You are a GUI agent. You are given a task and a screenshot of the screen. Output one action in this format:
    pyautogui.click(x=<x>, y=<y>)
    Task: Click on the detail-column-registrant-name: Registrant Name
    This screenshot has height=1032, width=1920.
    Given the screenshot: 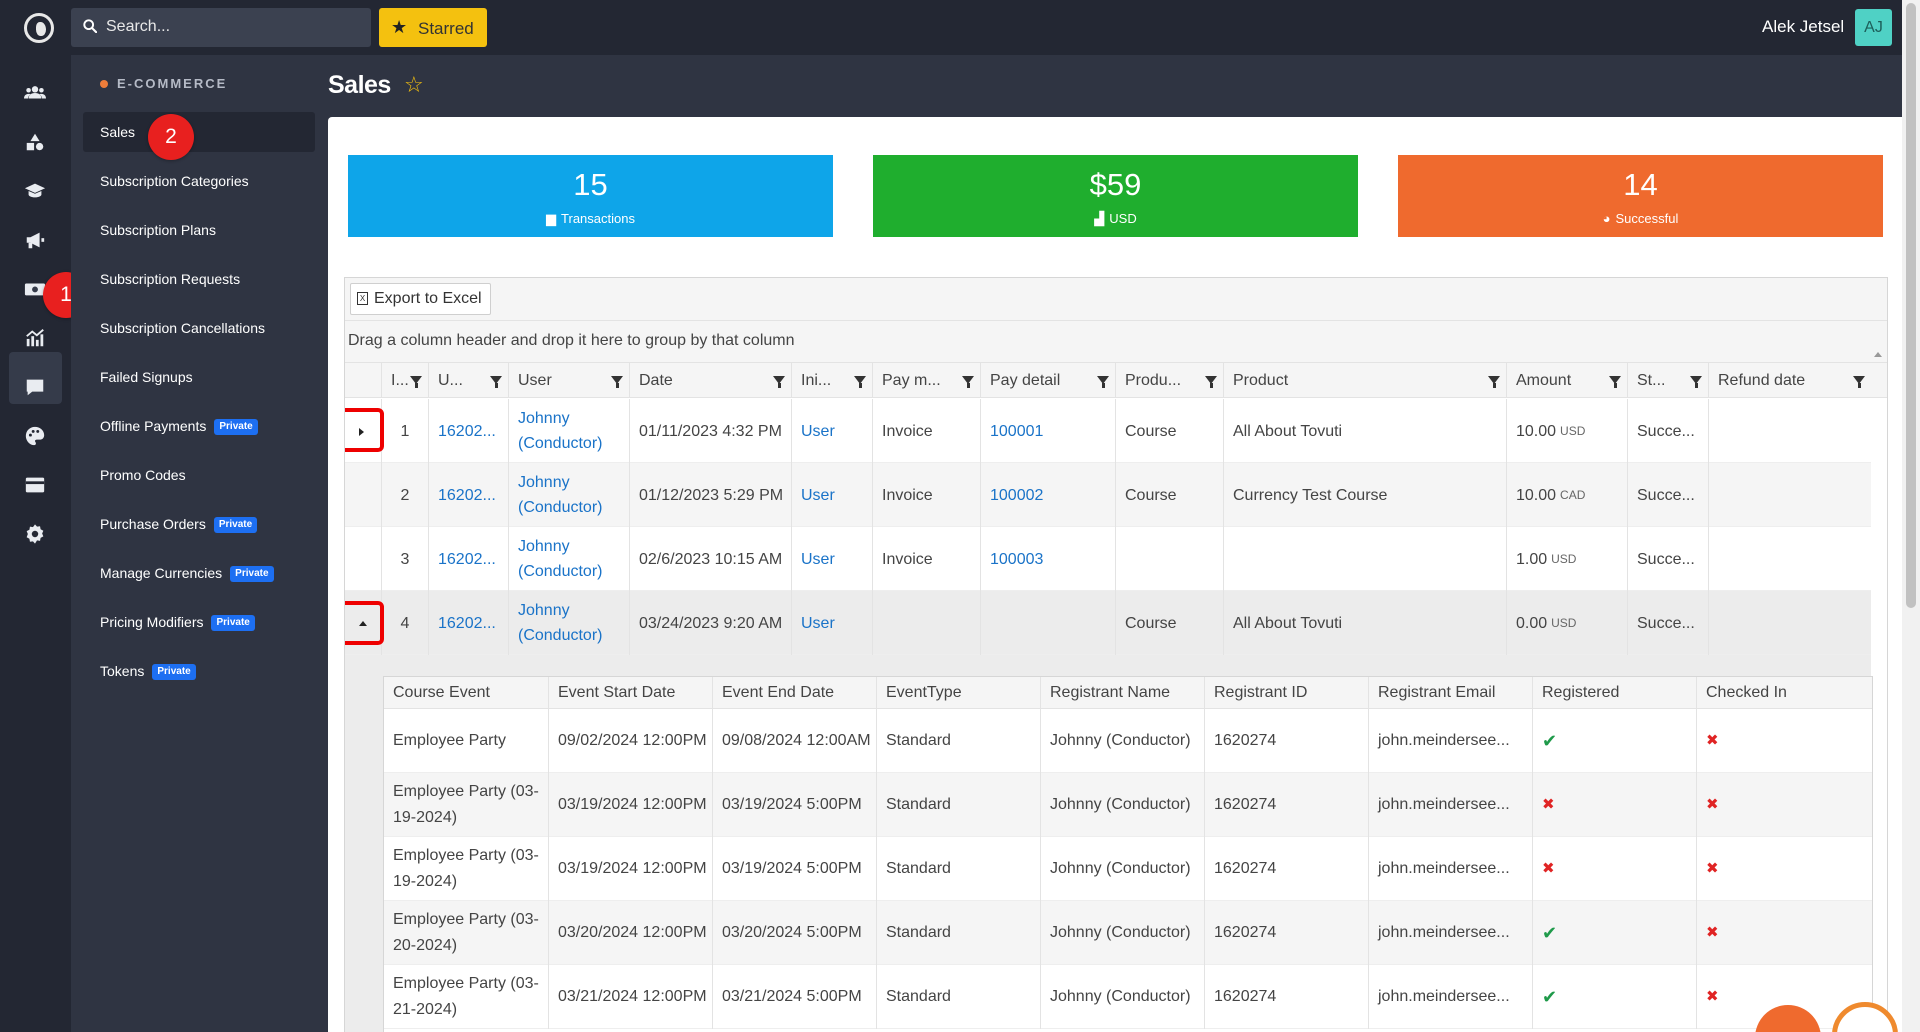 What is the action you would take?
    pyautogui.click(x=1122, y=693)
    